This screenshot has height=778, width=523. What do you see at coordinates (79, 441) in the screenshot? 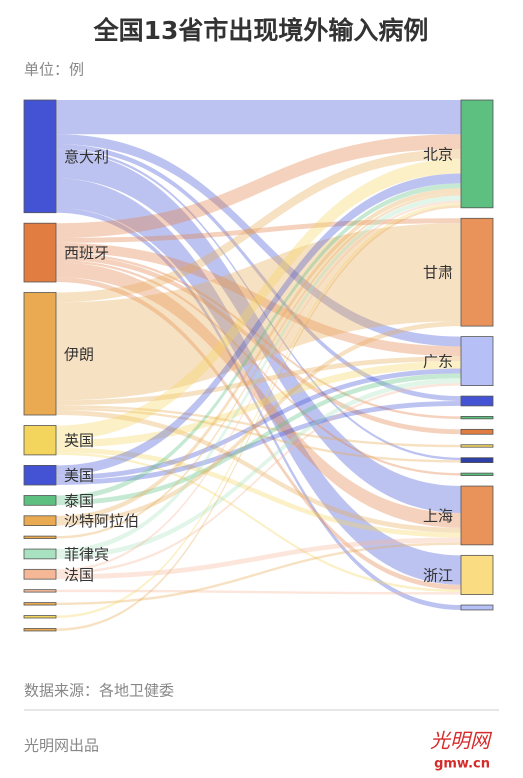
I see `source-label: 英国` at bounding box center [79, 441].